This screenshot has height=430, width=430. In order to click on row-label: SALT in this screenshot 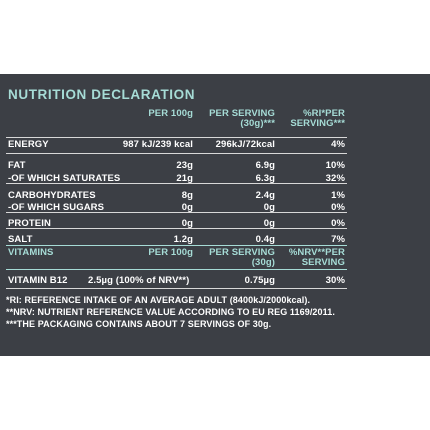, I will do `click(20, 239)`.